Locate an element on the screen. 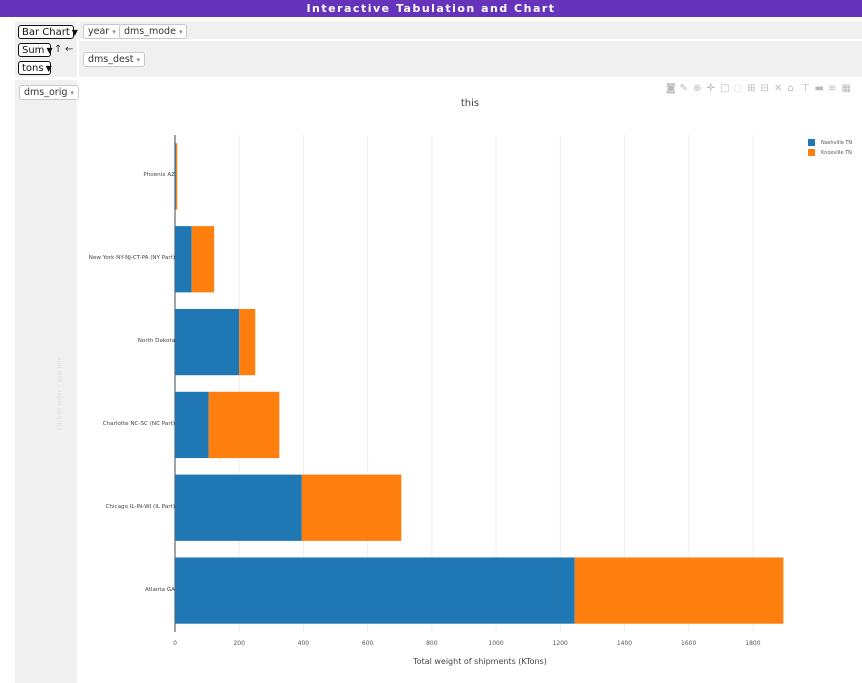 This screenshot has height=683, width=862. spike-icon: ⊤ is located at coordinates (805, 88).